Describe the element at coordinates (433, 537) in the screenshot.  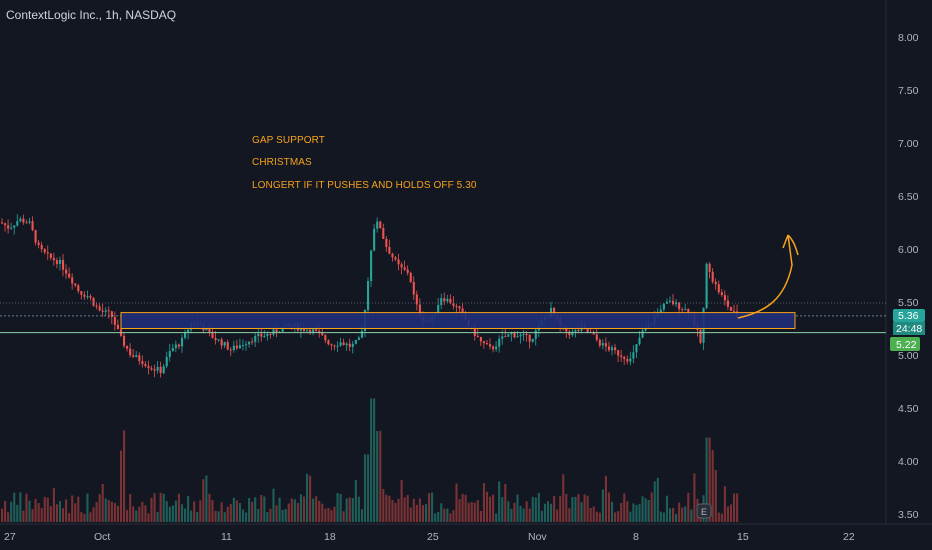
I see `x-tick-label: 25` at that location.